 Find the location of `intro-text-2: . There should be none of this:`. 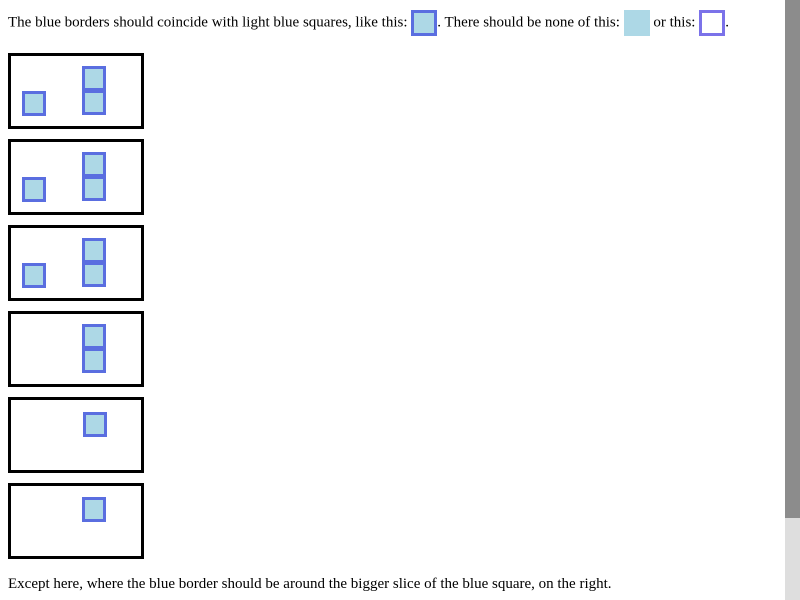

intro-text-2: . There should be none of this: is located at coordinates (528, 22).